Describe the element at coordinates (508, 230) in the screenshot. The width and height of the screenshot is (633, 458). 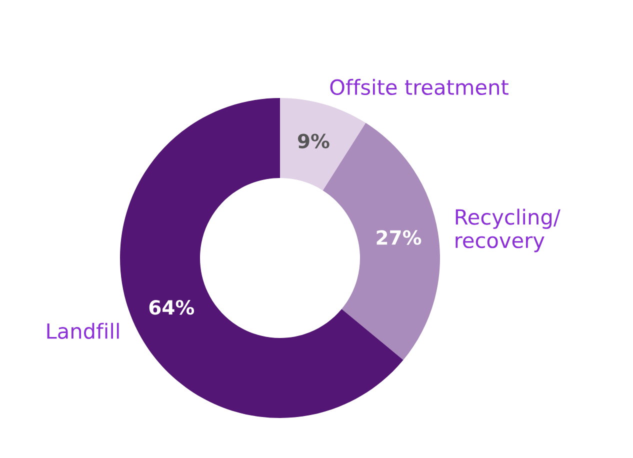
I see `slice-label: Recycling/ recovery` at that location.